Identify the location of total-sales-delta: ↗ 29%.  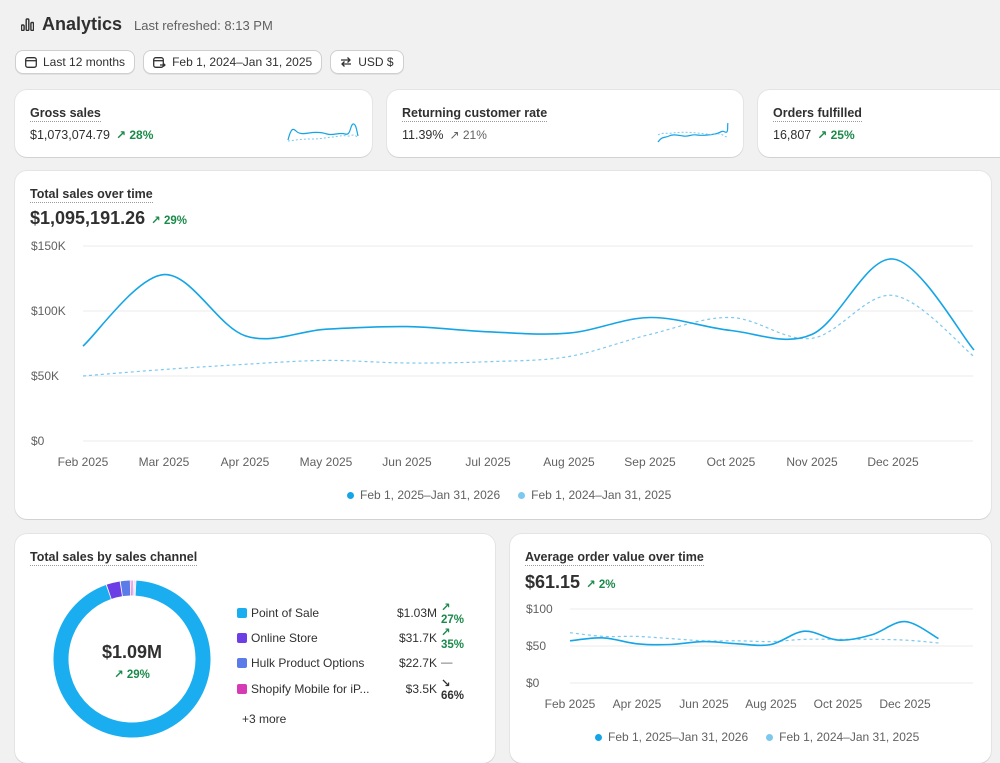
(169, 221).